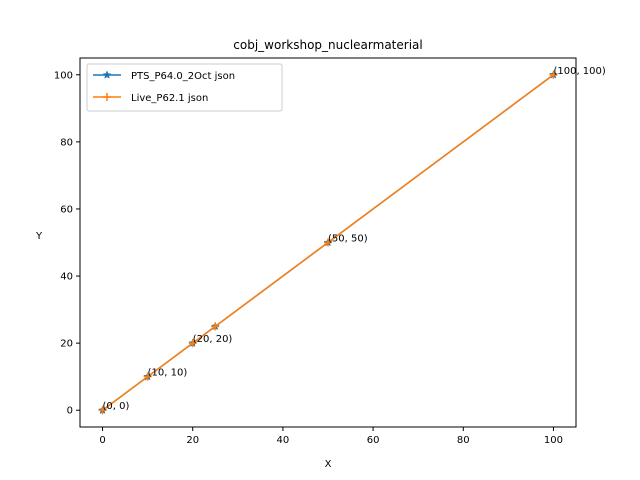 The width and height of the screenshot is (640, 480). I want to click on y-axis-label: Y, so click(39, 236).